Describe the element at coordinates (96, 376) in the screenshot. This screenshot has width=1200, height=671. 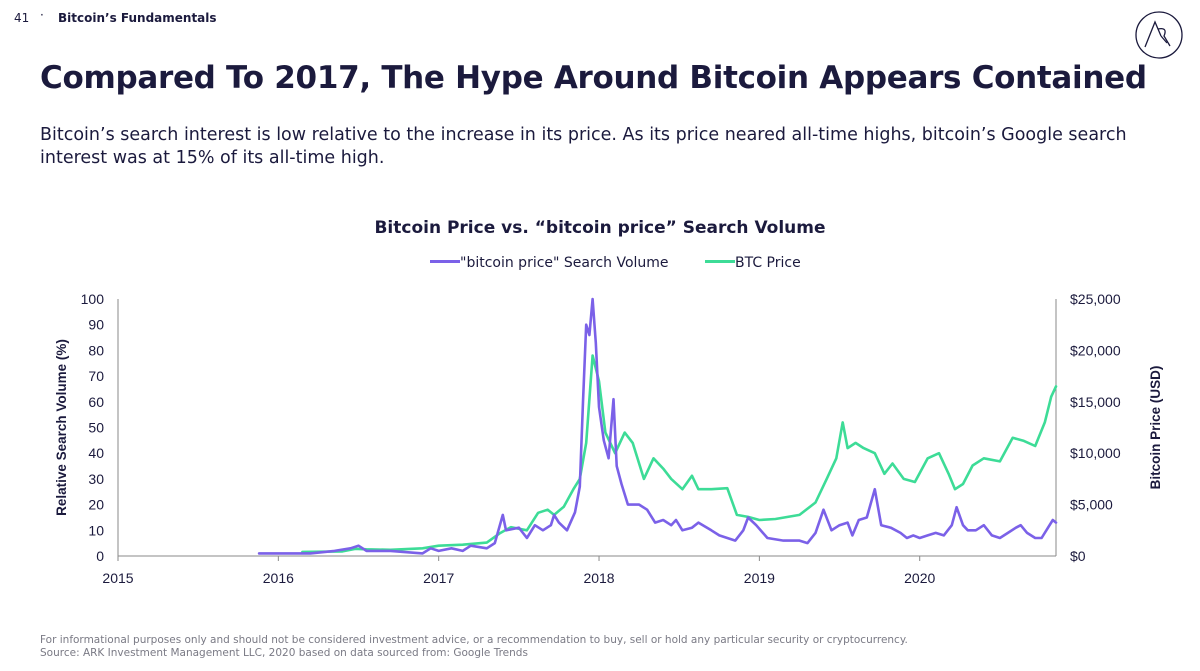
I see `y-tick-label: 70` at that location.